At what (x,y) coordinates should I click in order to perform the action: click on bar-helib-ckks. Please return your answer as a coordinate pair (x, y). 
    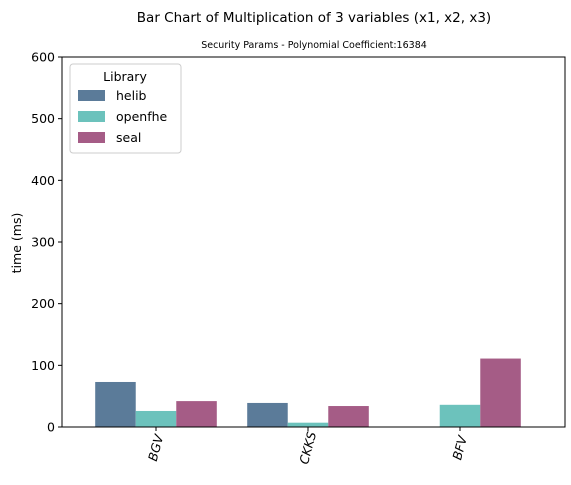
    Looking at the image, I should click on (267, 414).